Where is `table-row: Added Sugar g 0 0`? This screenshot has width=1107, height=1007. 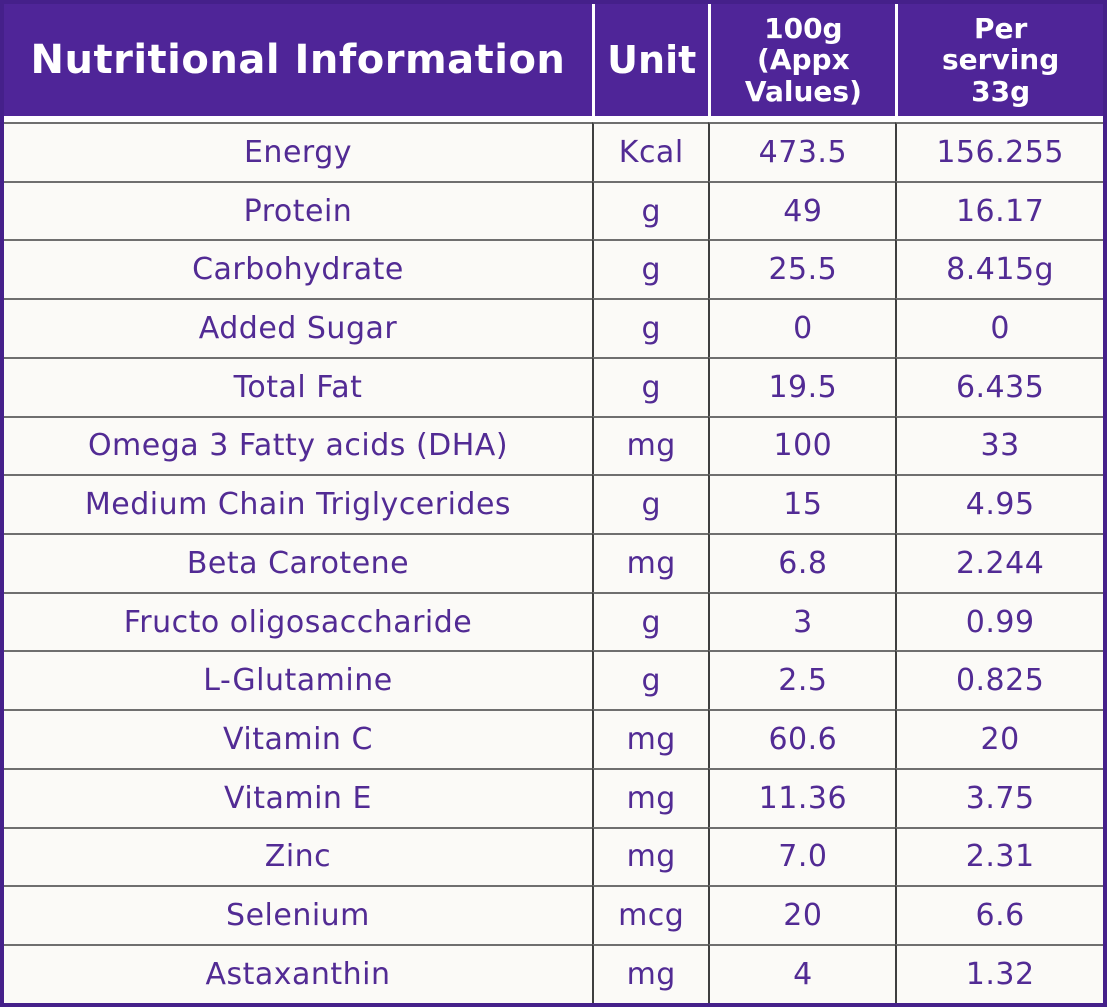
table-row: Added Sugar g 0 0 is located at coordinates (553, 327).